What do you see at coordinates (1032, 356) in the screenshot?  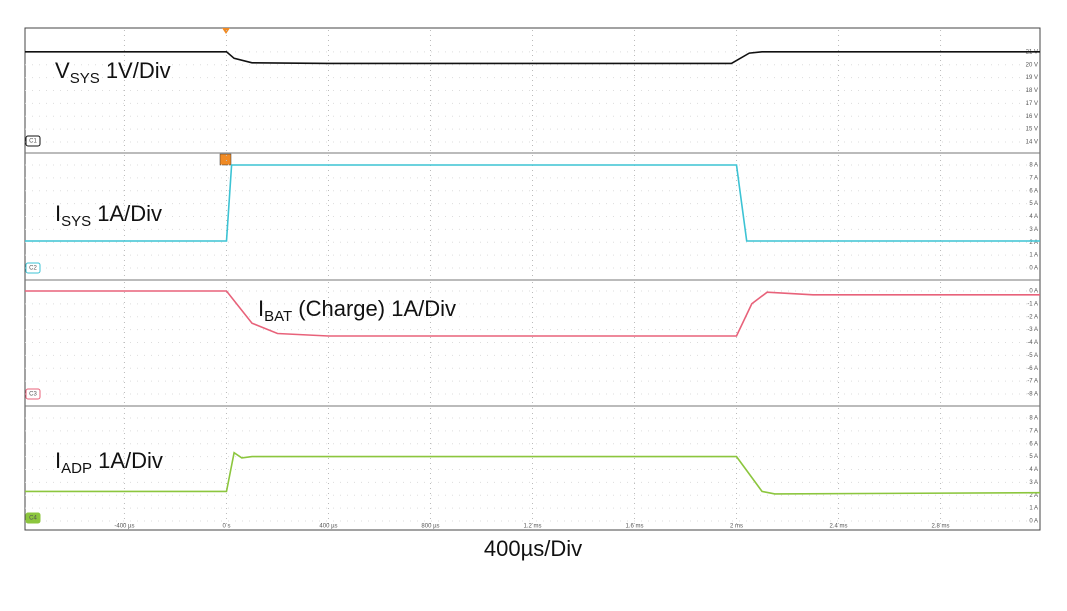 I see `y-tick-label: -5 A` at bounding box center [1032, 356].